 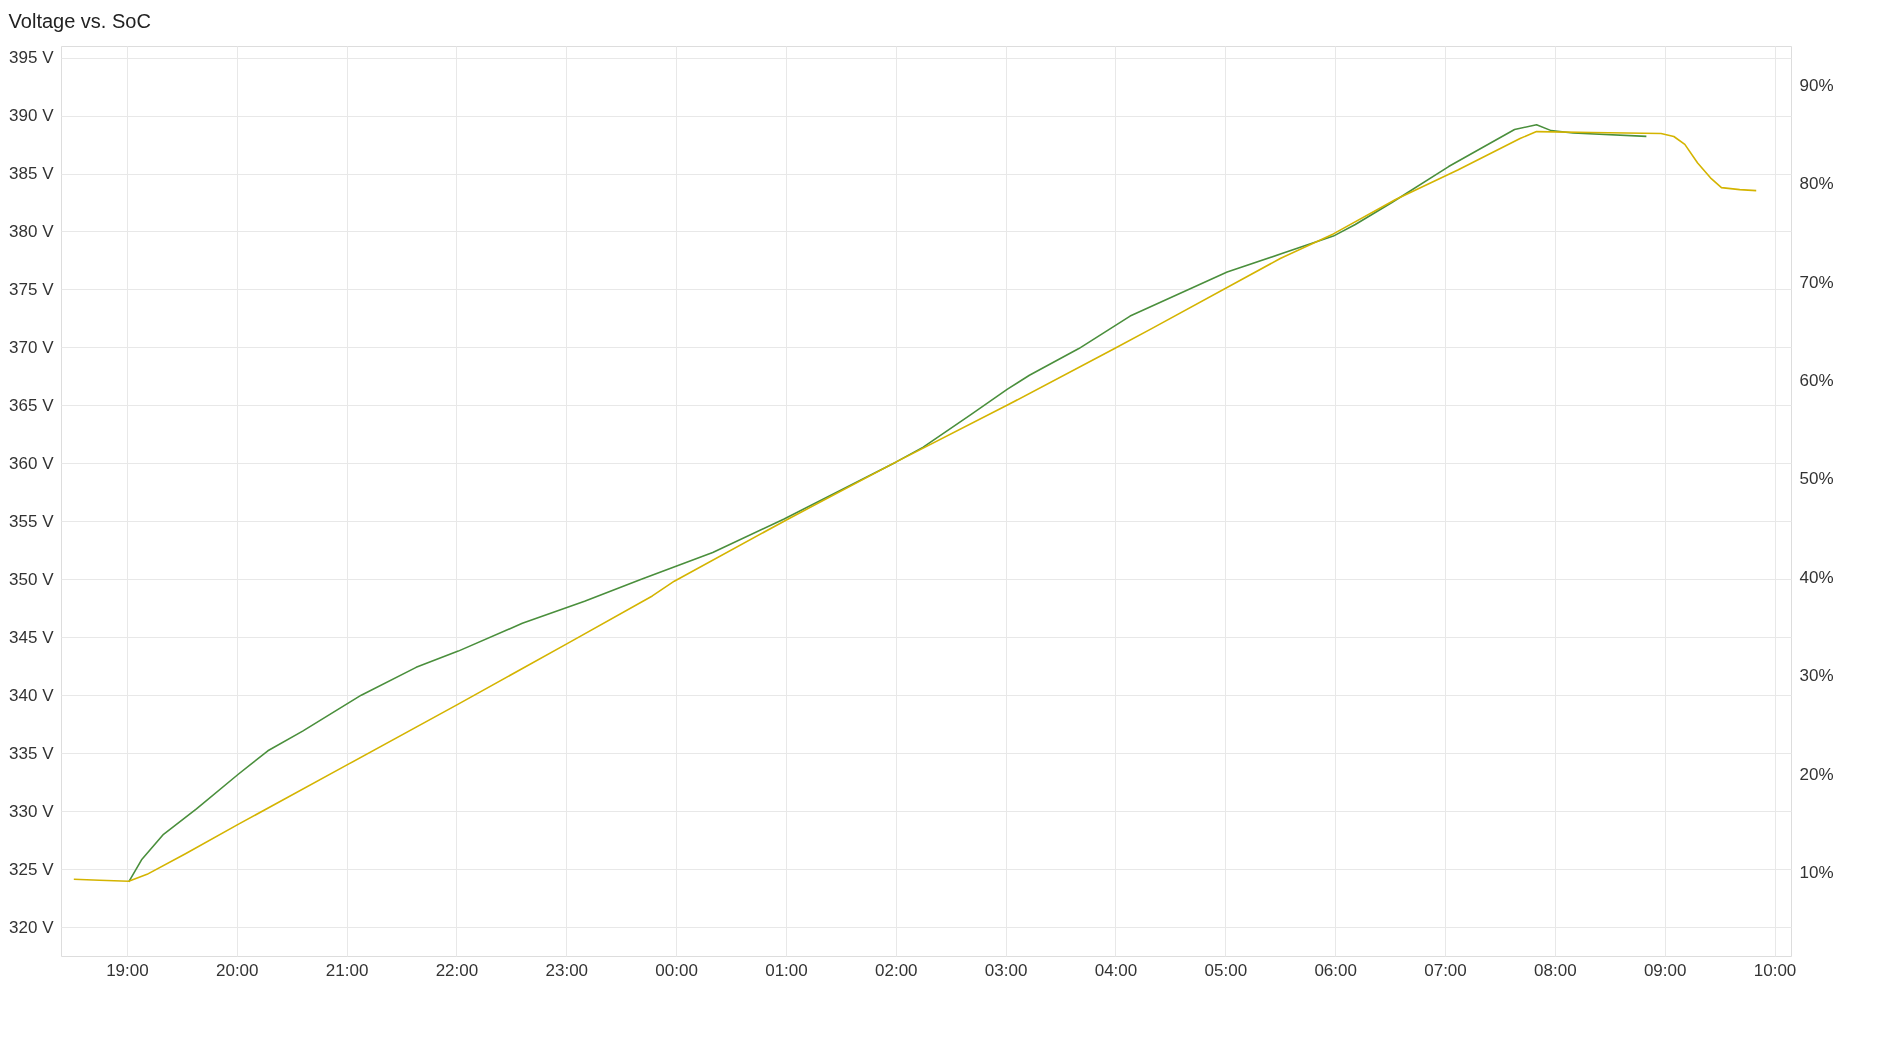 I want to click on x-tick-label: 01:00, so click(x=786, y=970).